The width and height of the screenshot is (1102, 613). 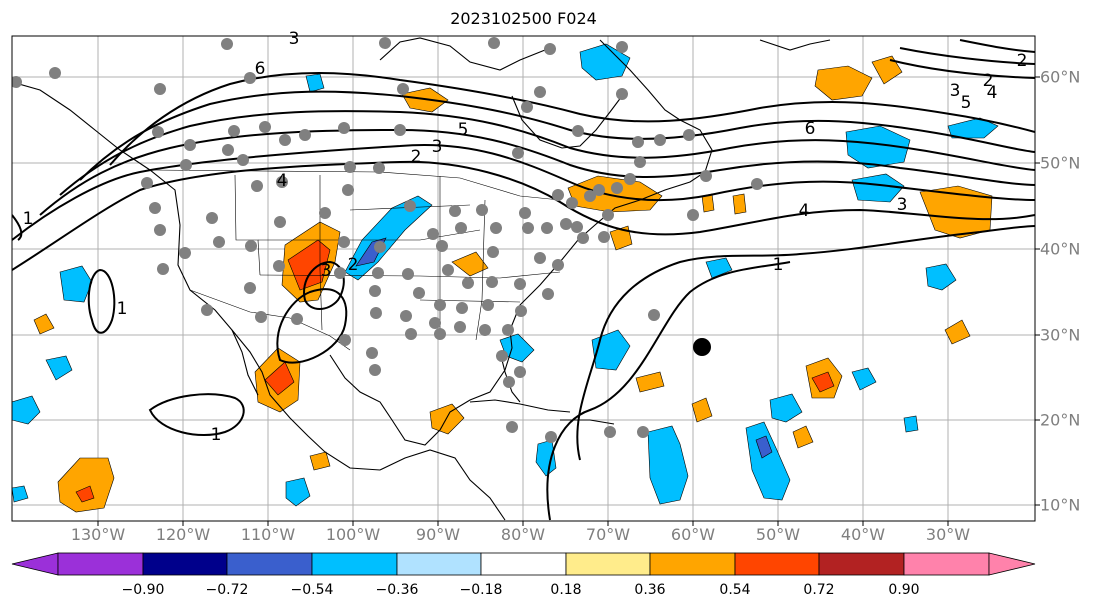 I want to click on storm-center-marker, so click(x=702, y=347).